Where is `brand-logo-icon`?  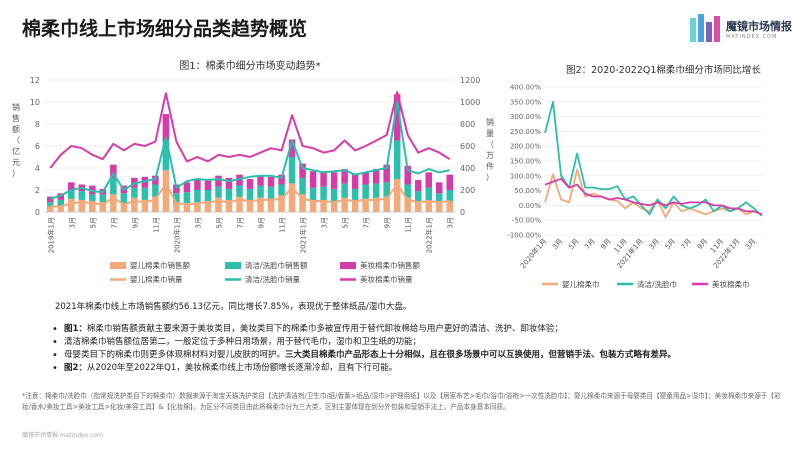
brand-logo-icon is located at coordinates (705, 28).